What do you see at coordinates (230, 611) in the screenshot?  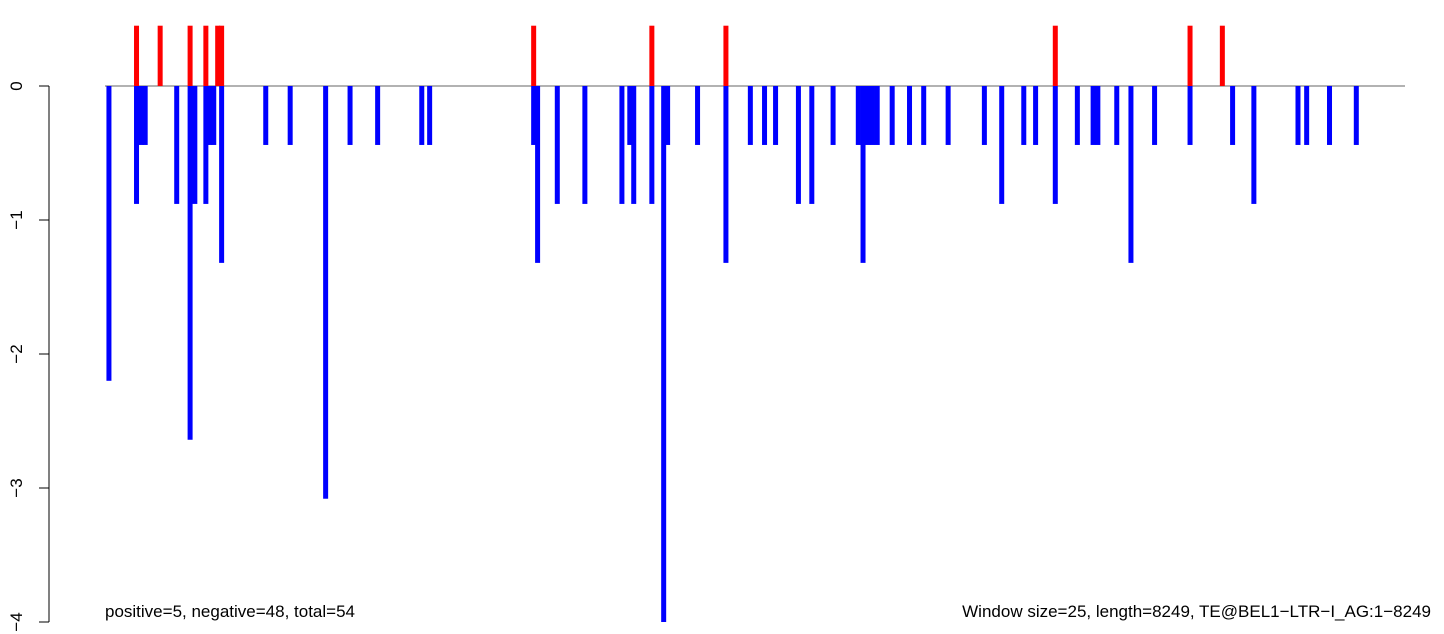 I see `left-annotation: positive=5, negative=48, total=54` at bounding box center [230, 611].